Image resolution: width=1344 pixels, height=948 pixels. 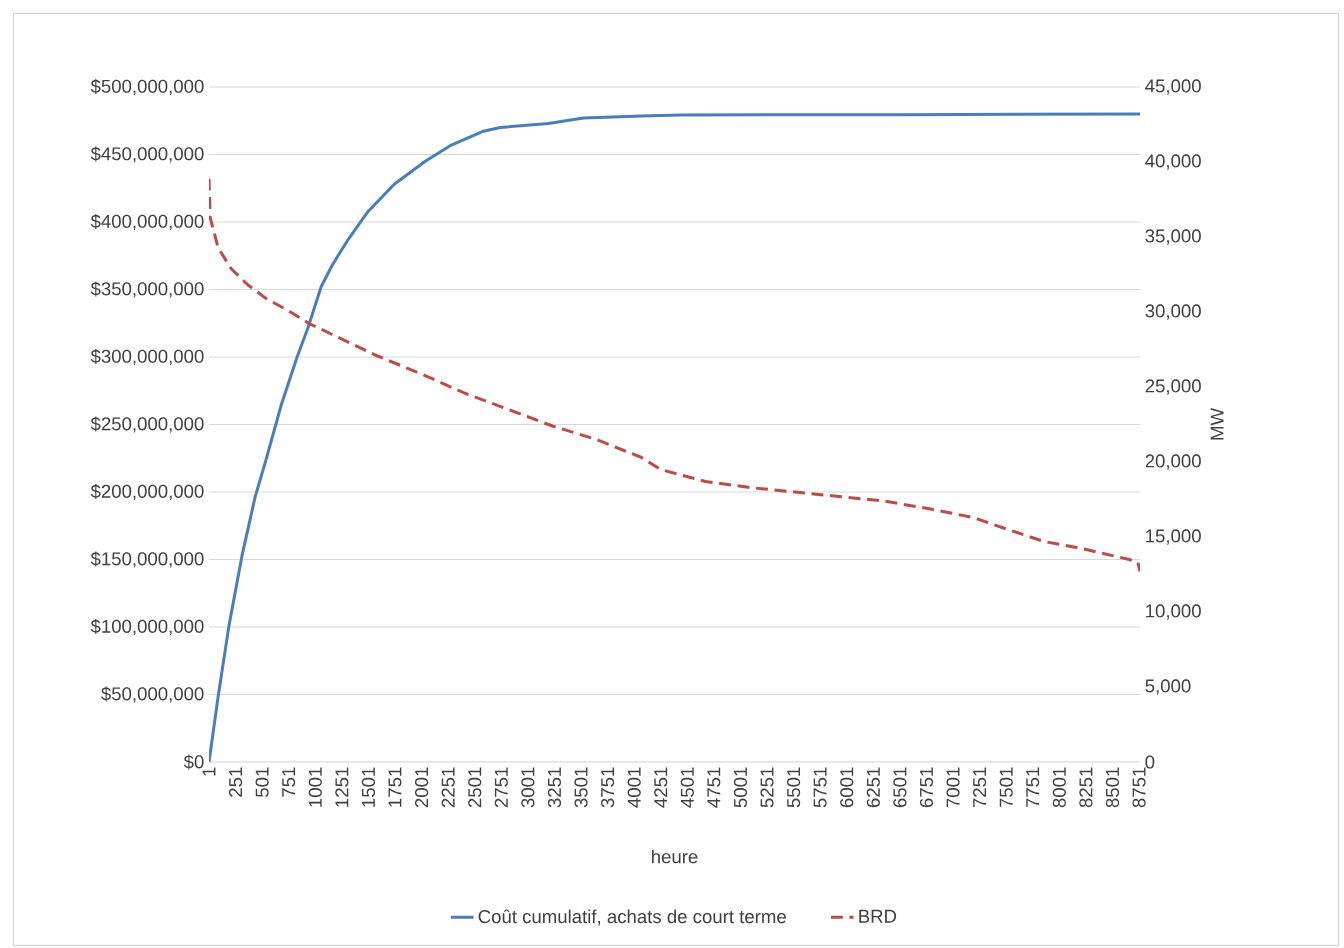 What do you see at coordinates (289, 782) in the screenshot?
I see `x-tick-label: 751` at bounding box center [289, 782].